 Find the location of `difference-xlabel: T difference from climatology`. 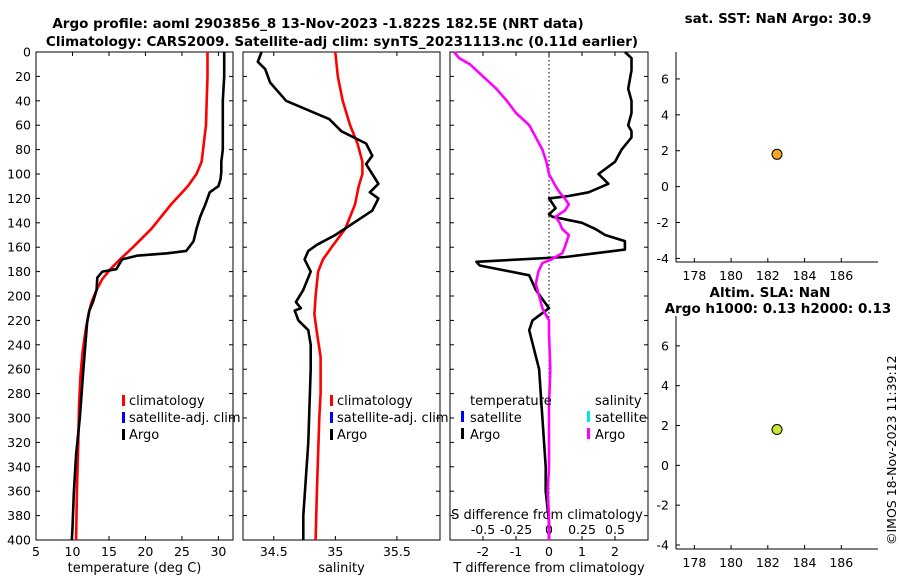

difference-xlabel: T difference from climatology is located at coordinates (548, 568).